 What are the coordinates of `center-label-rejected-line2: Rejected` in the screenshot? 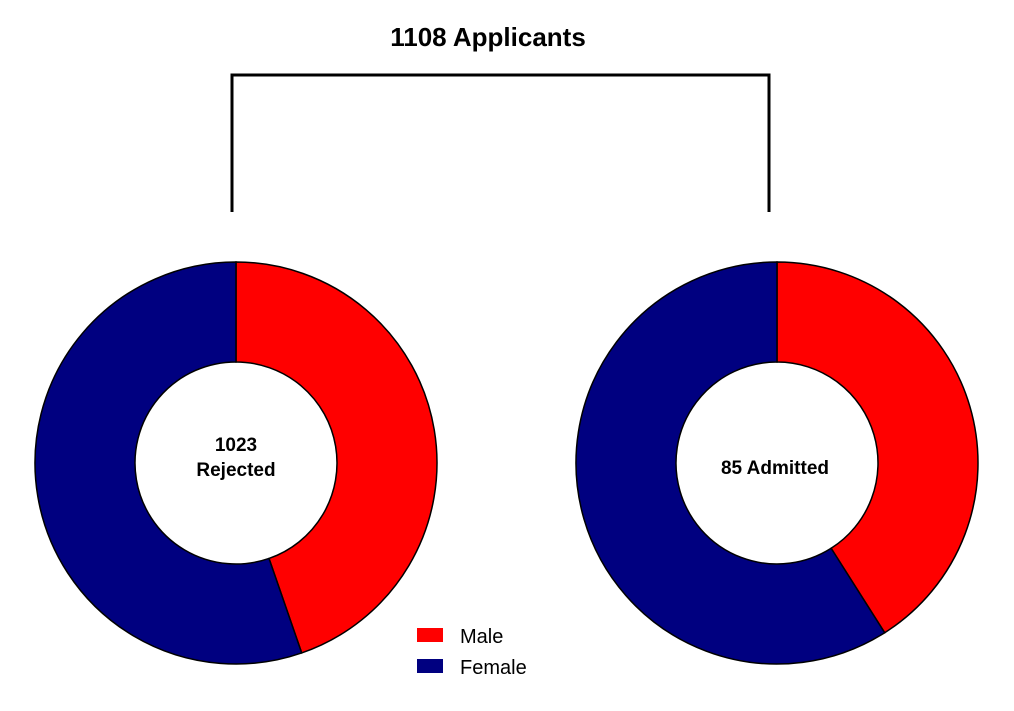 It's located at (235, 470).